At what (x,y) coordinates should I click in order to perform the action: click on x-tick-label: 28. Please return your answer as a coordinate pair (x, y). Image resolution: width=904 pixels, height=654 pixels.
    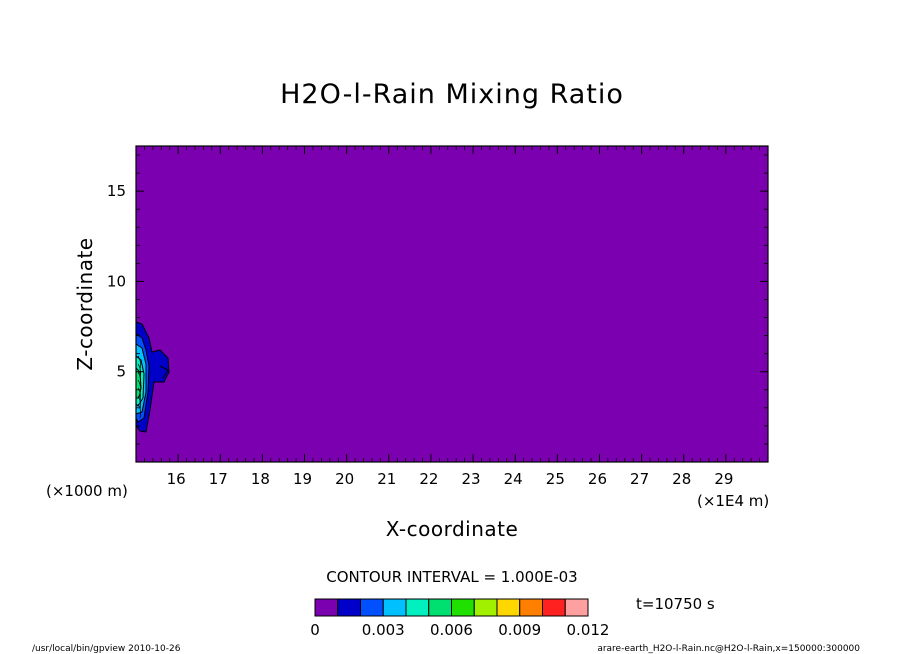
    Looking at the image, I should click on (681, 479).